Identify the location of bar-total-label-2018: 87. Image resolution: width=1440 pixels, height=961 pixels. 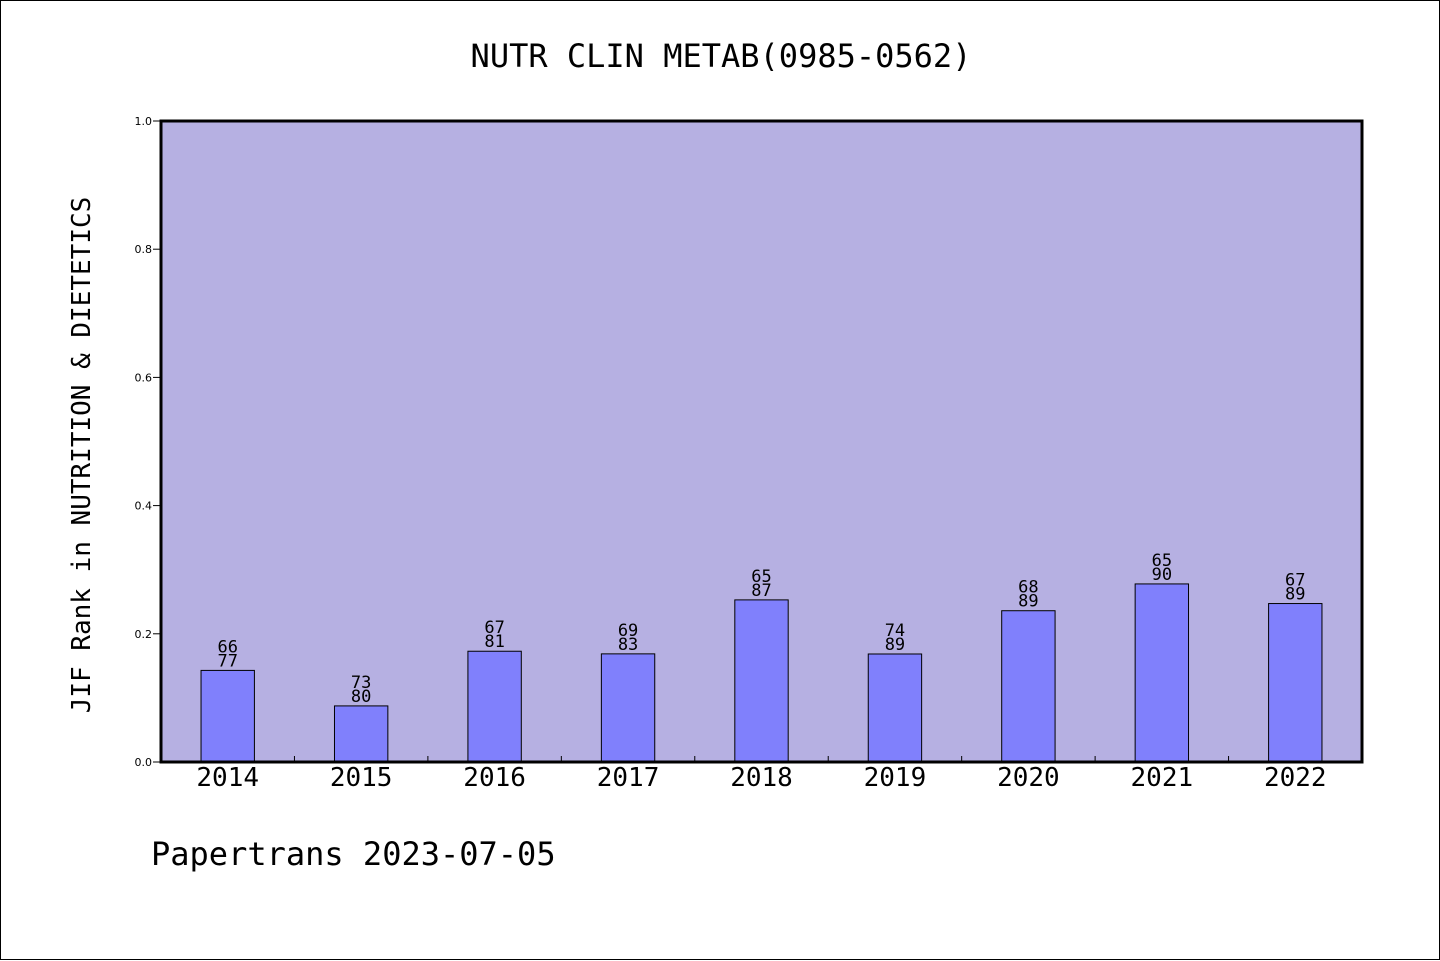
(761, 591).